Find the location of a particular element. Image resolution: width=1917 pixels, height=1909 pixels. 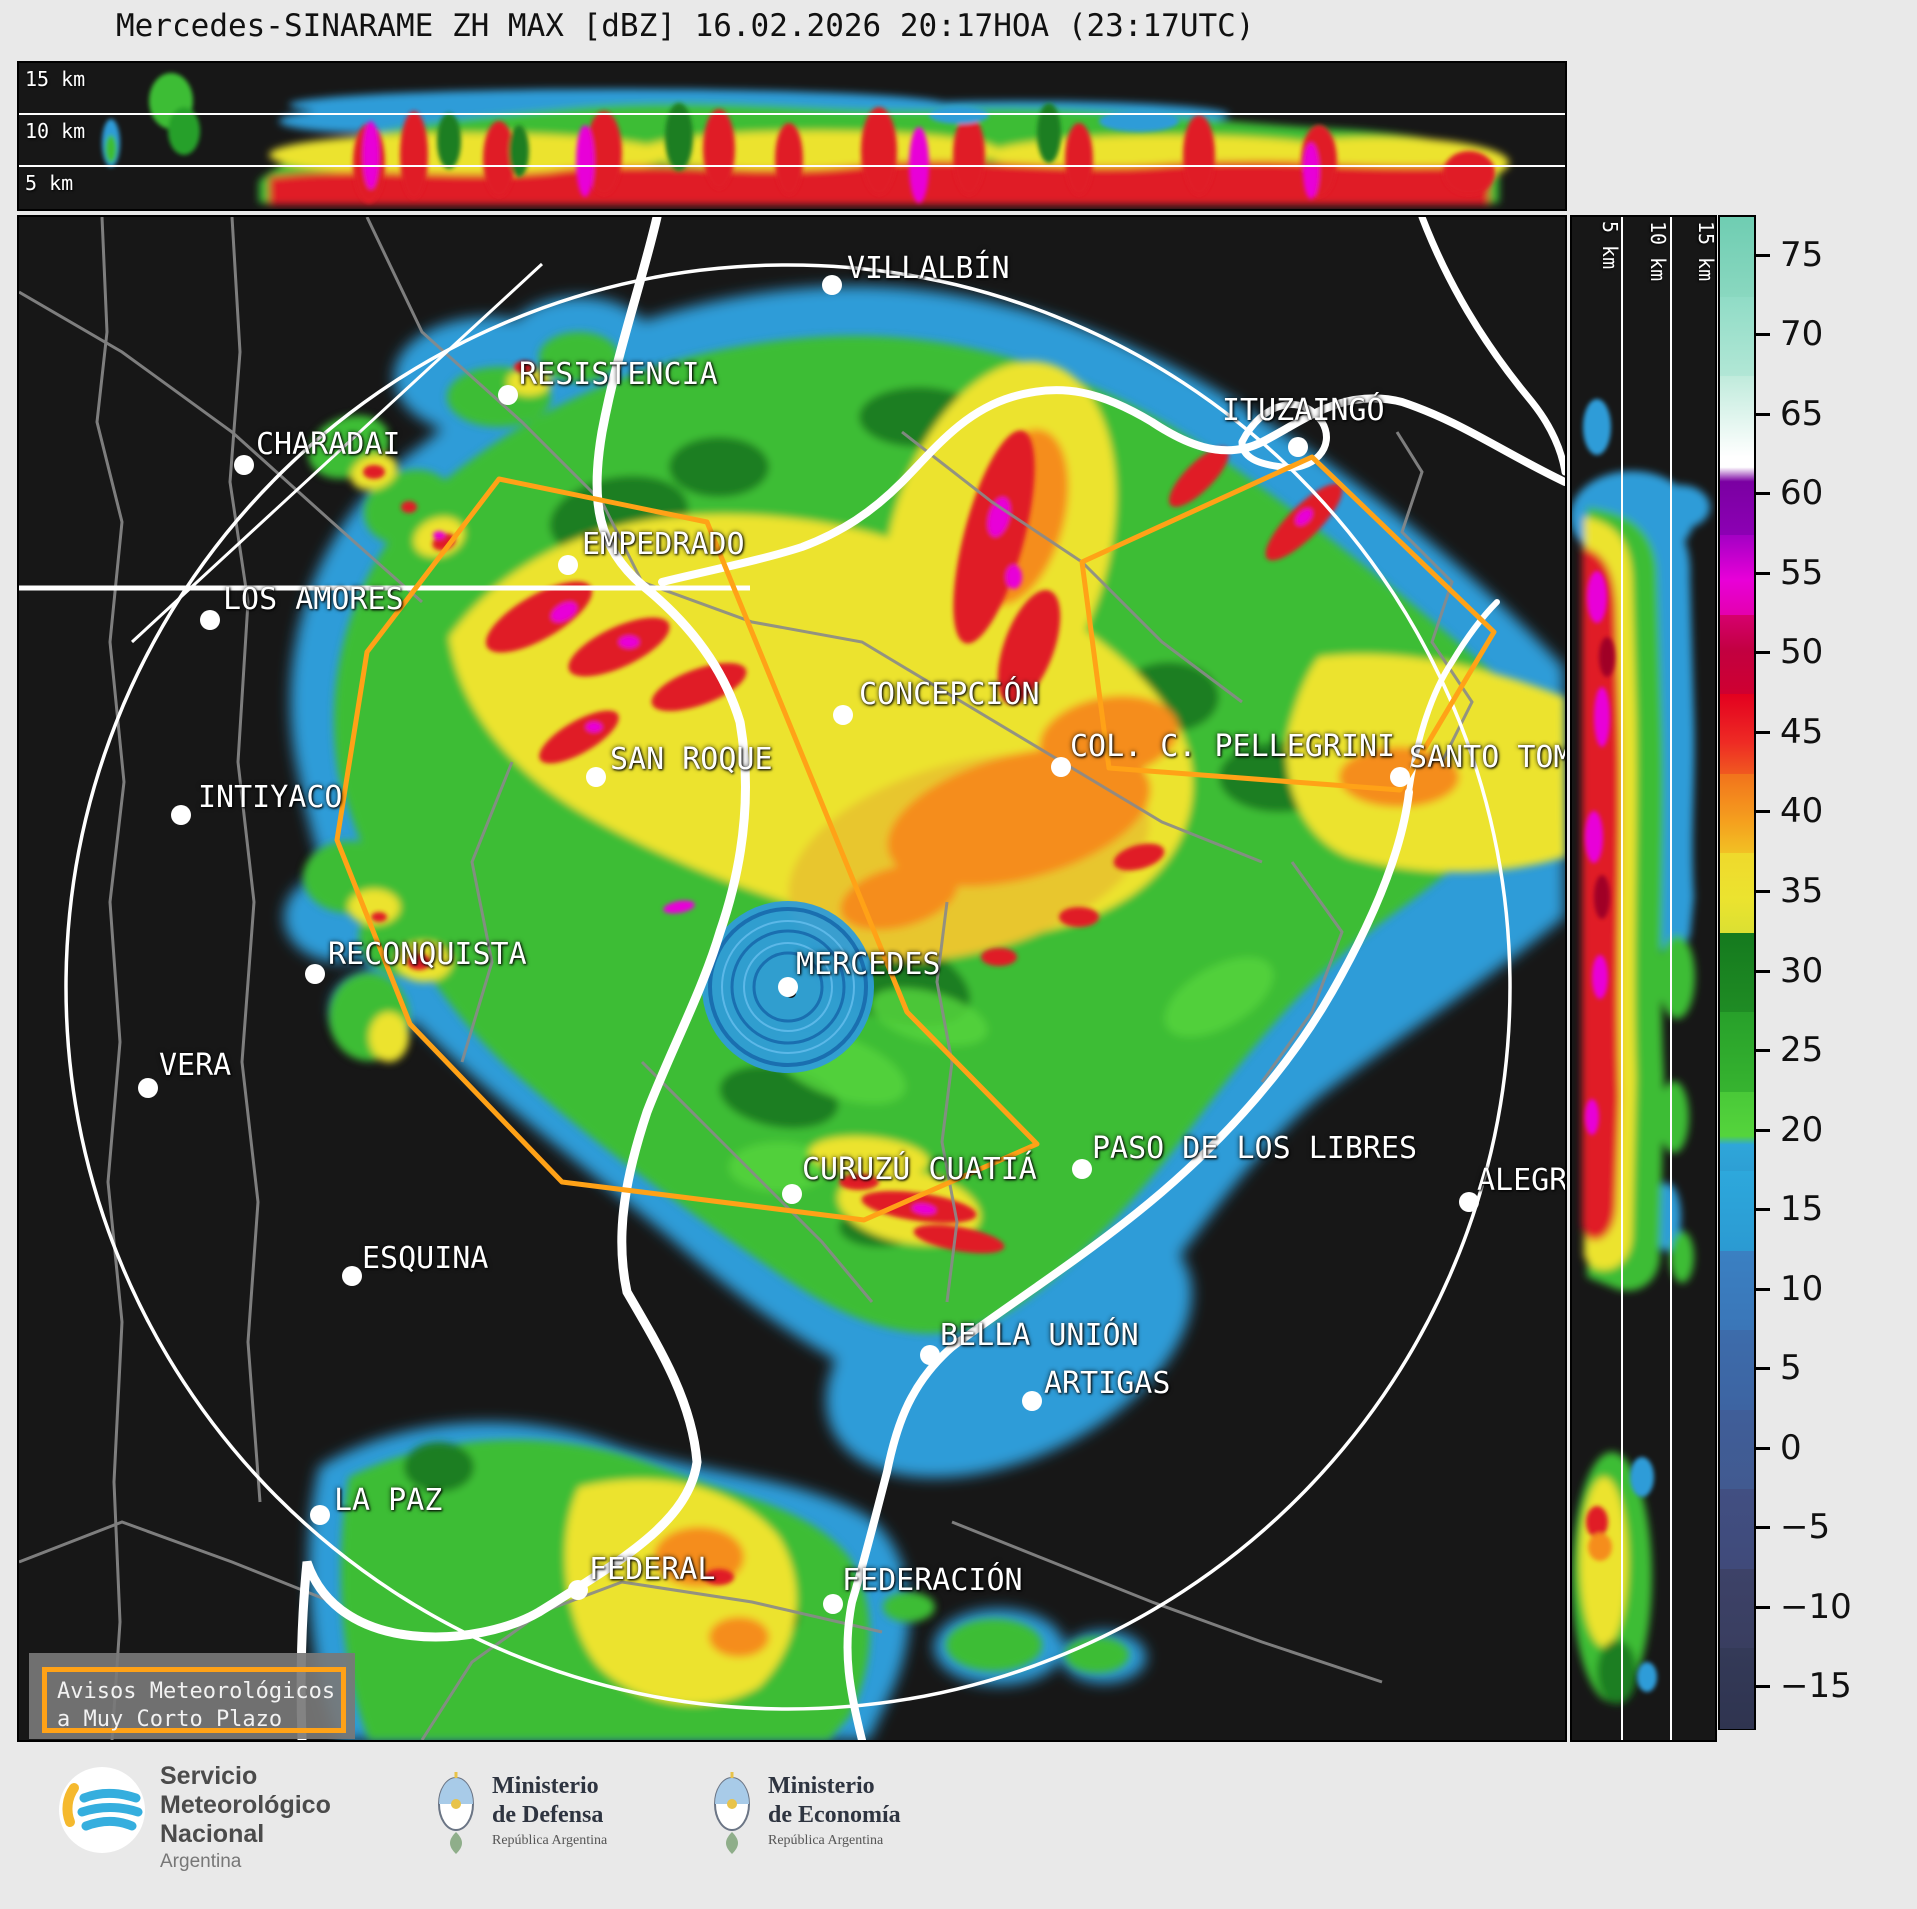

city-label: BELLA UNIÓN is located at coordinates (1039, 1335).